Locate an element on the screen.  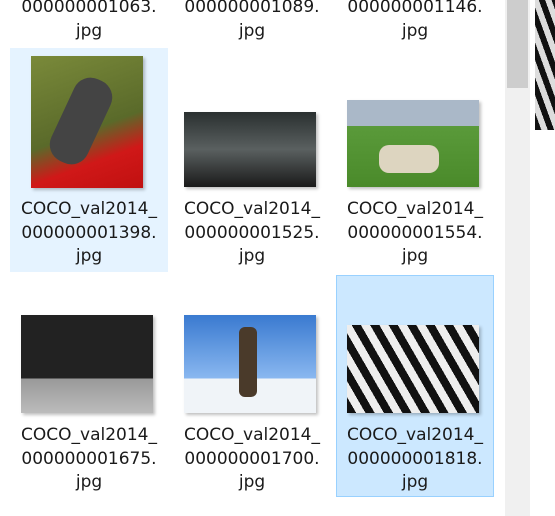
file-name: 000000001525. is located at coordinates (252, 232).